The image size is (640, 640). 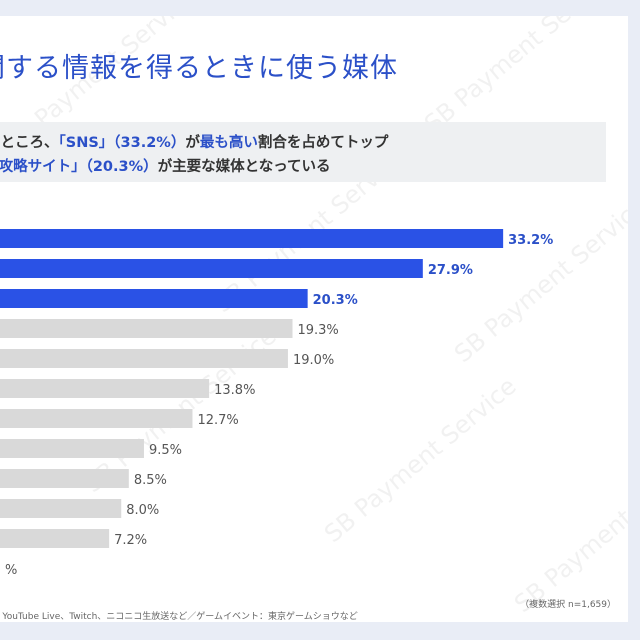 I want to click on bar-value-label-9: 8.0%, so click(x=142, y=510).